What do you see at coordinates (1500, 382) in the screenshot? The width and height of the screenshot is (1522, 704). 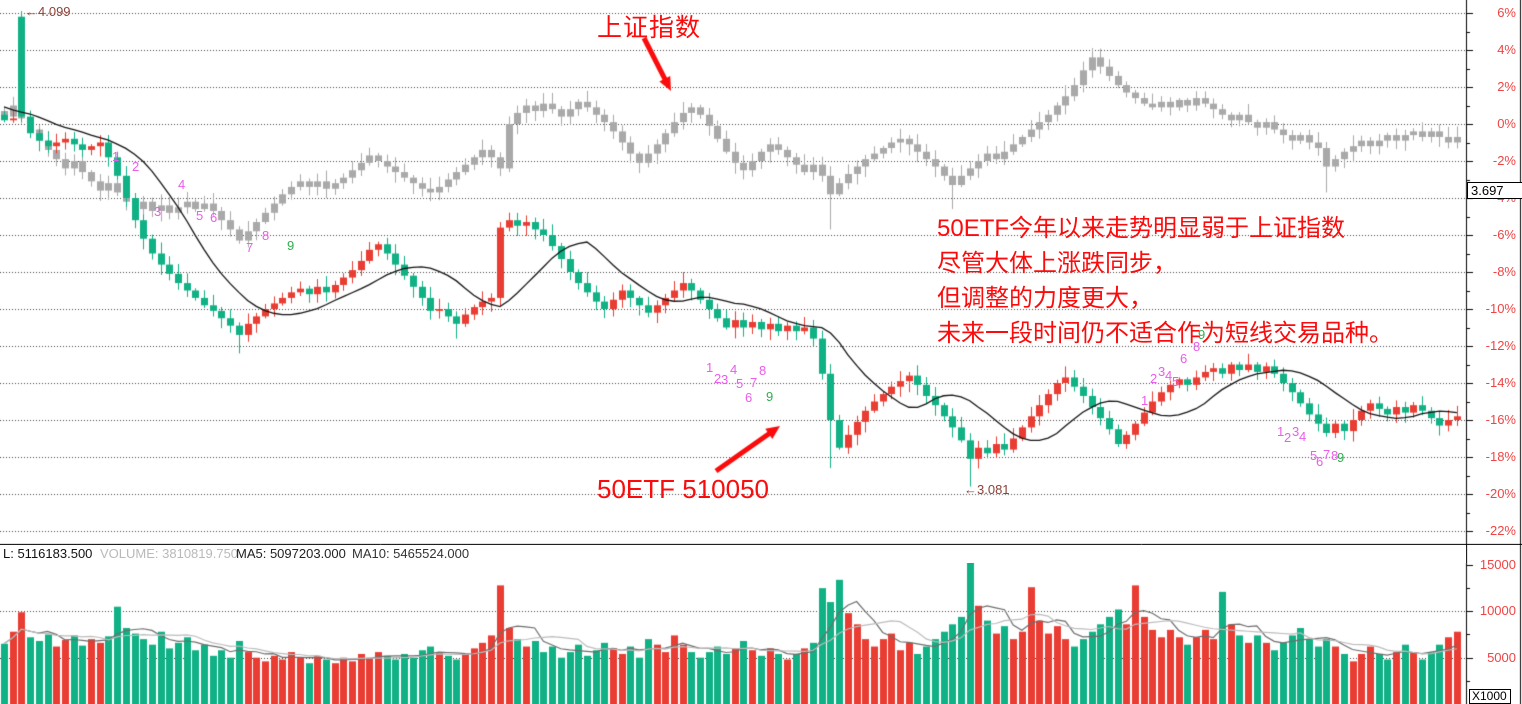 I see `percent-tick-label: -14%` at bounding box center [1500, 382].